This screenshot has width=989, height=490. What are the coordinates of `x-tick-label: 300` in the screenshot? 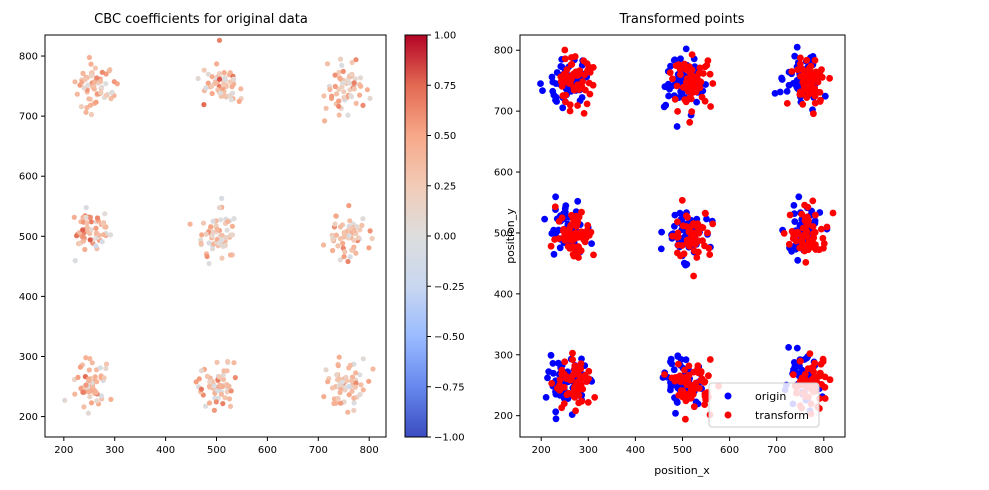 It's located at (588, 450).